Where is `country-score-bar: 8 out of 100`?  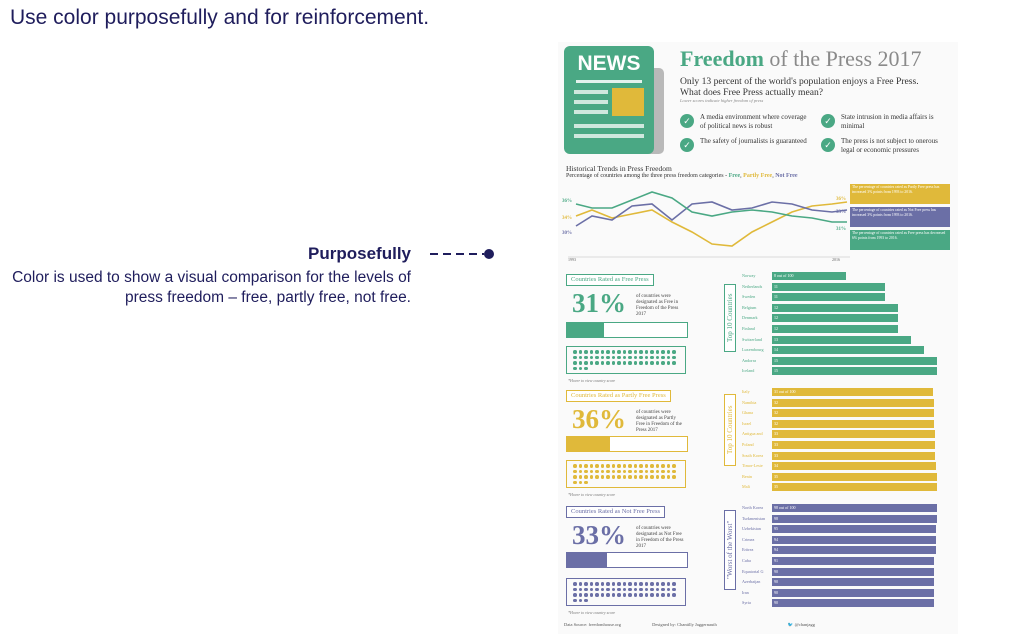 country-score-bar: 8 out of 100 is located at coordinates (809, 276).